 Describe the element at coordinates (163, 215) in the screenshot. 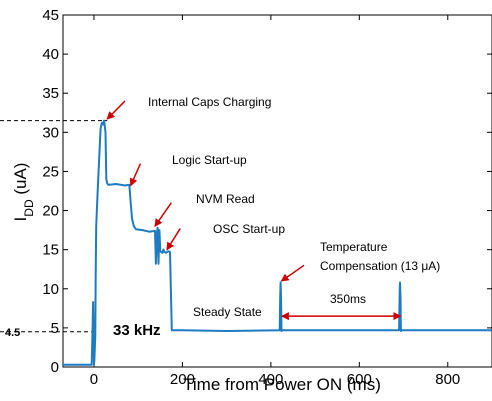

I see `arrow-nvm-read` at that location.